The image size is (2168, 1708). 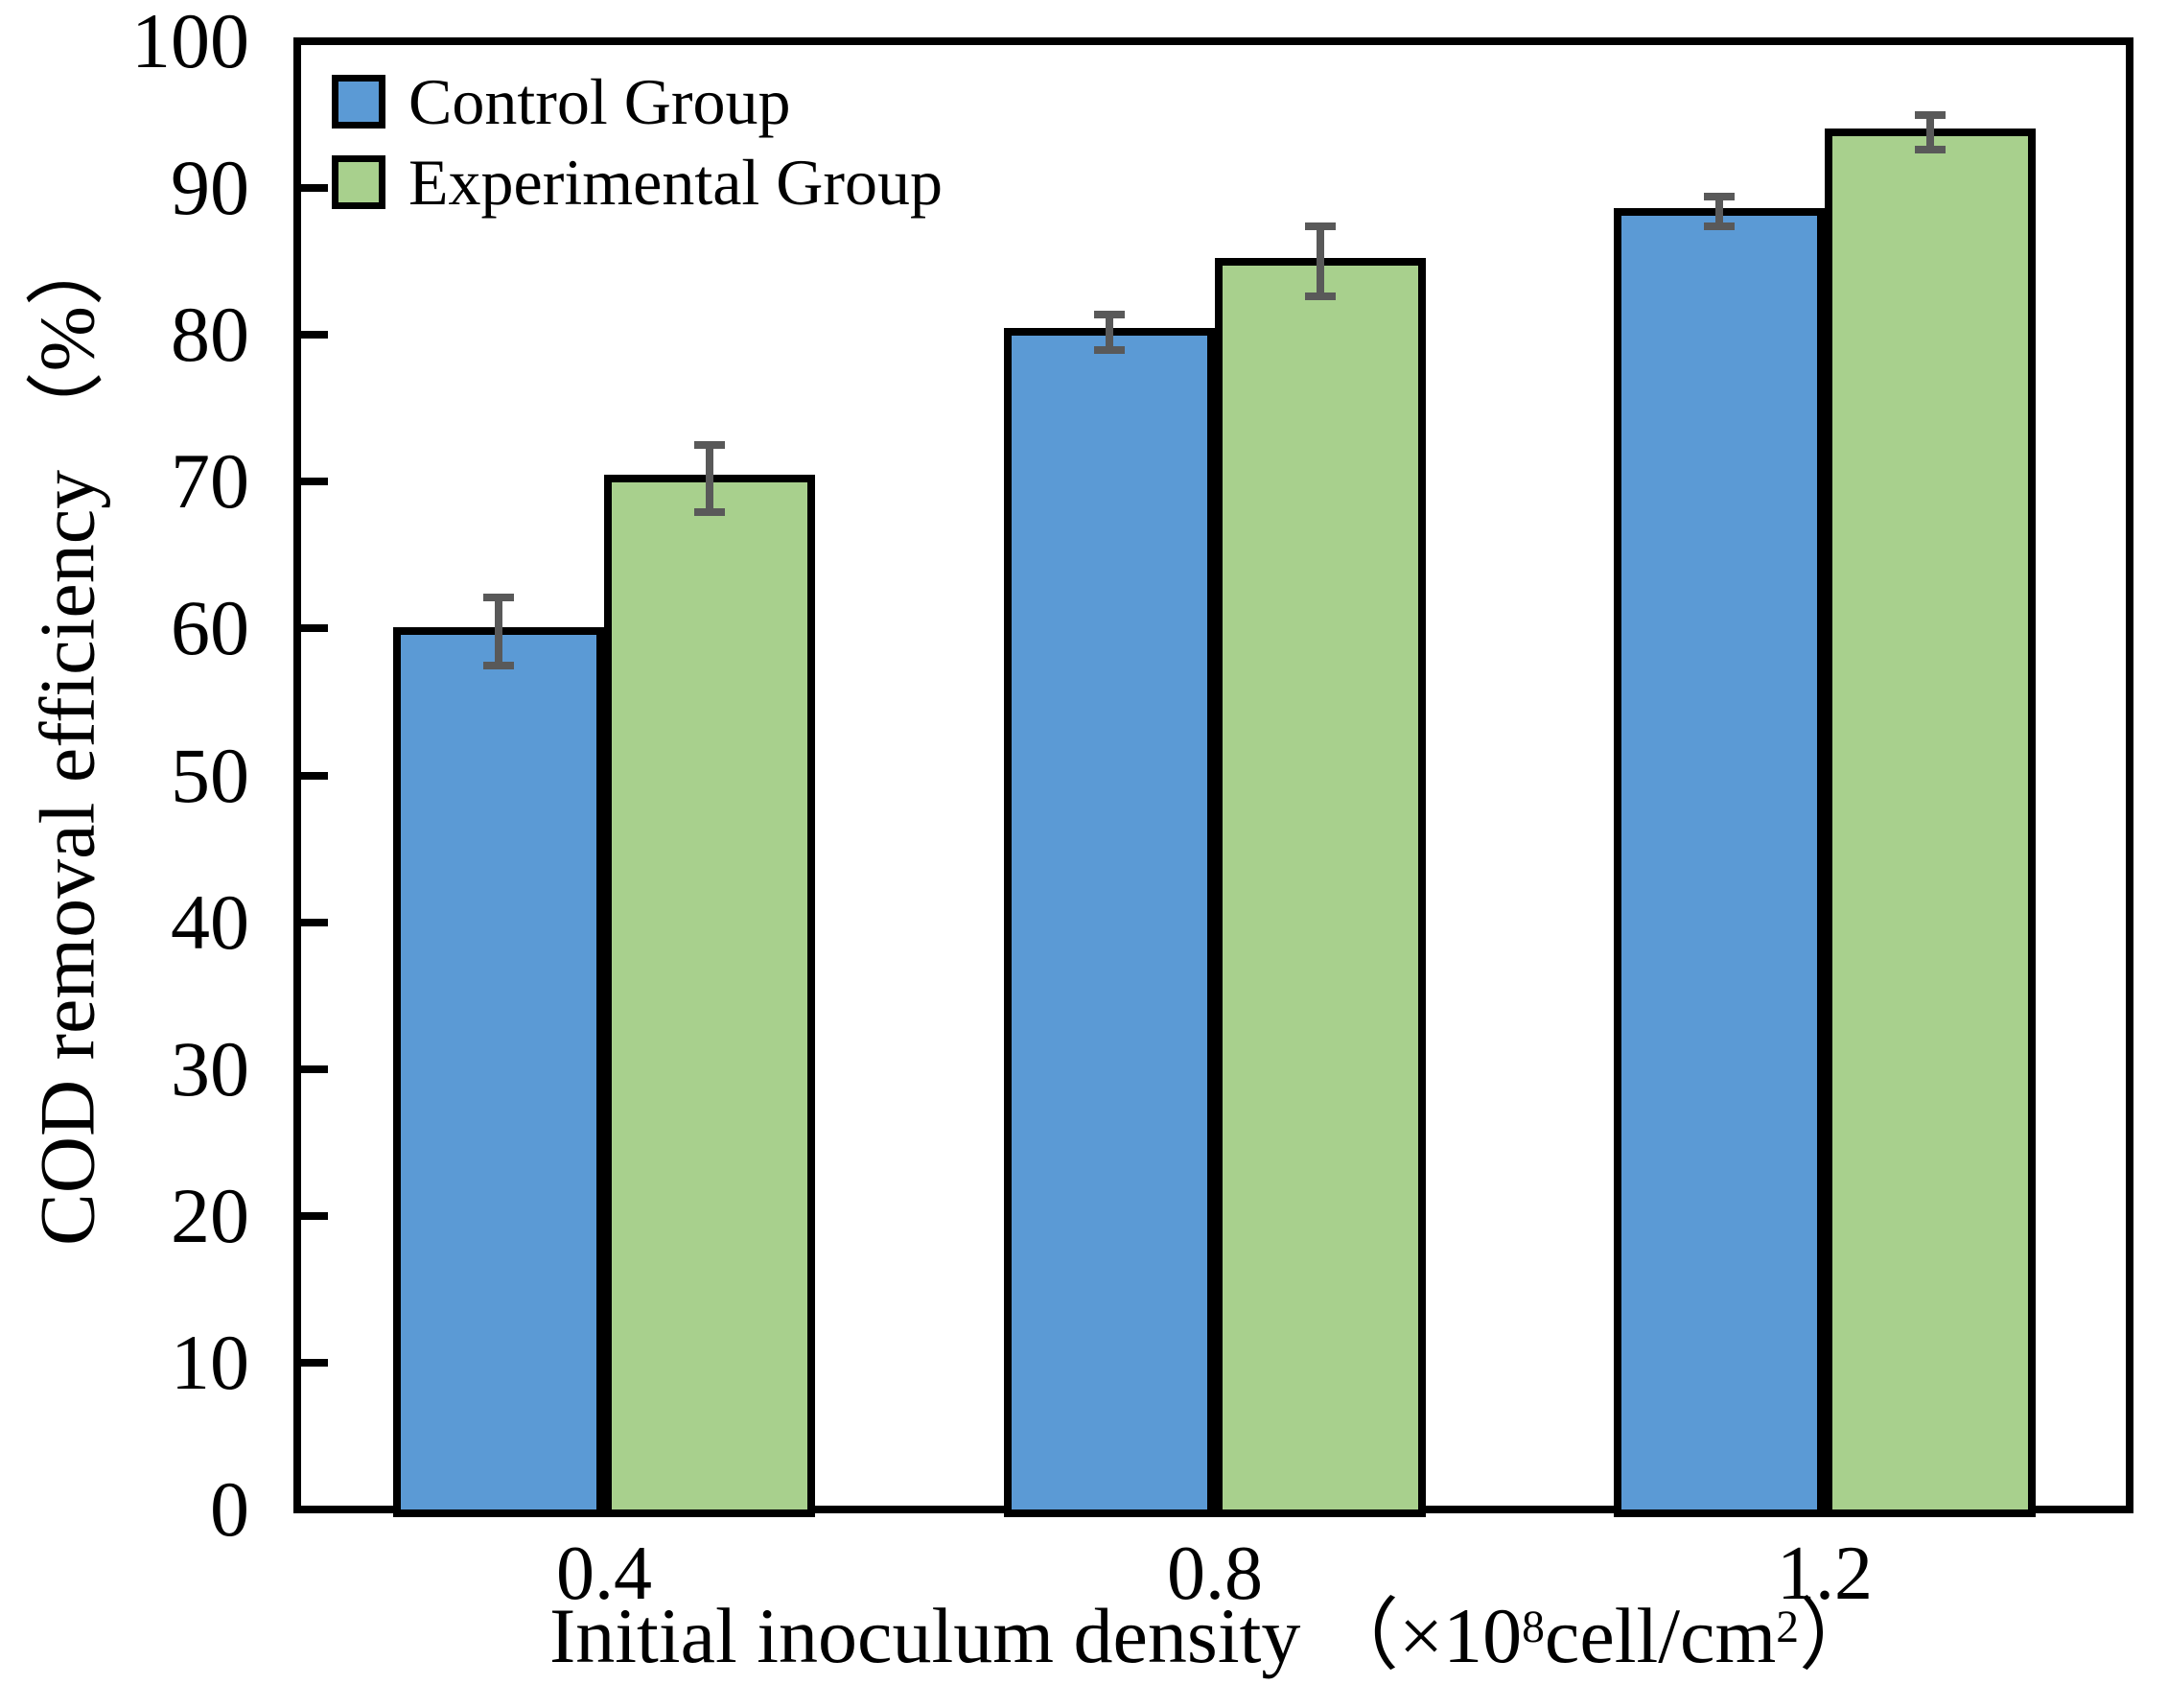 I want to click on y-axis-tick-label: 90, so click(x=210, y=188).